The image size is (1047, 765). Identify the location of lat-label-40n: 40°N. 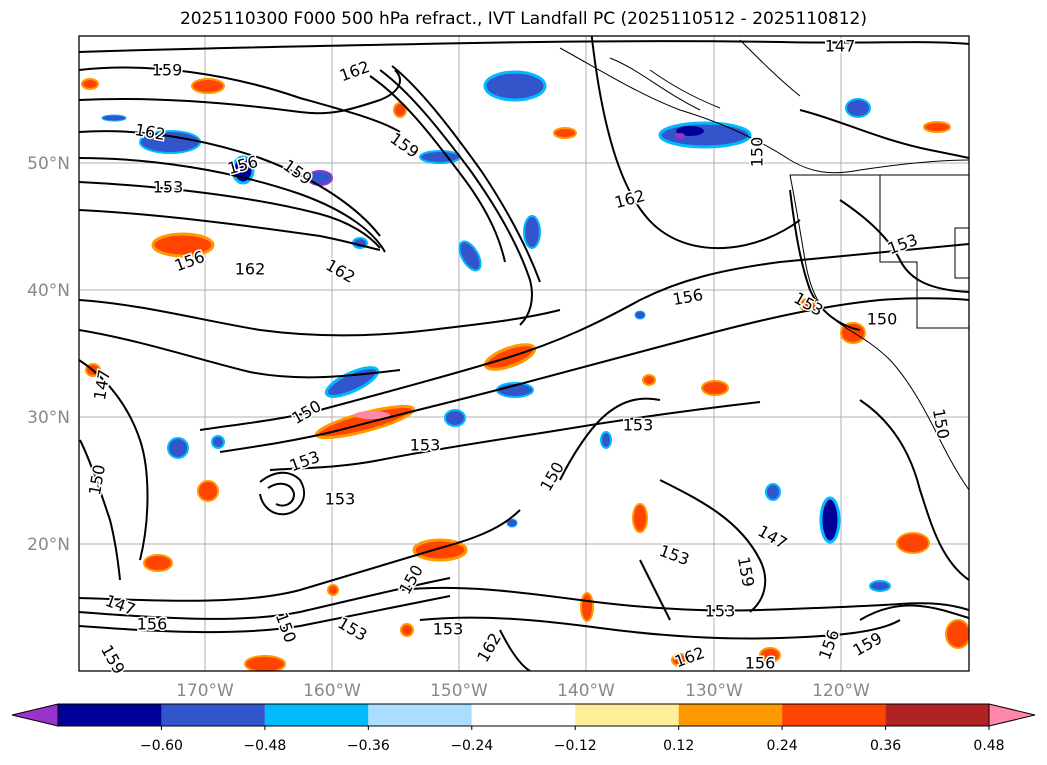
(48, 291).